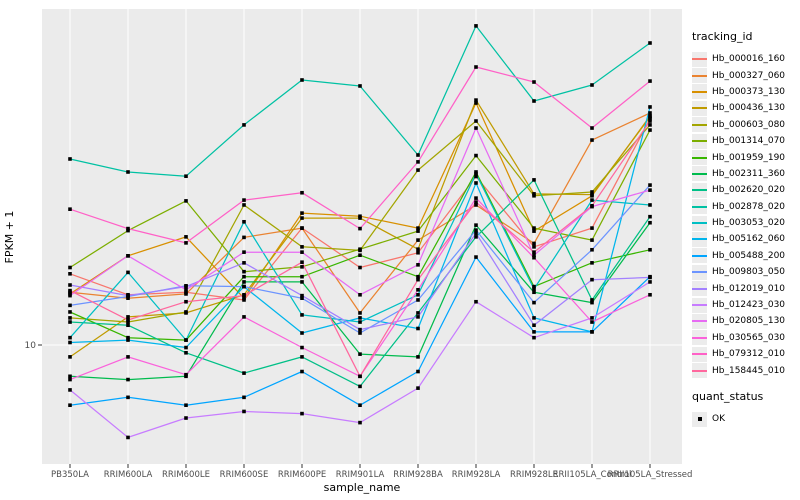 This screenshot has width=800, height=500. What do you see at coordinates (745, 419) in the screenshot?
I see `legend-item-ok: OK` at bounding box center [745, 419].